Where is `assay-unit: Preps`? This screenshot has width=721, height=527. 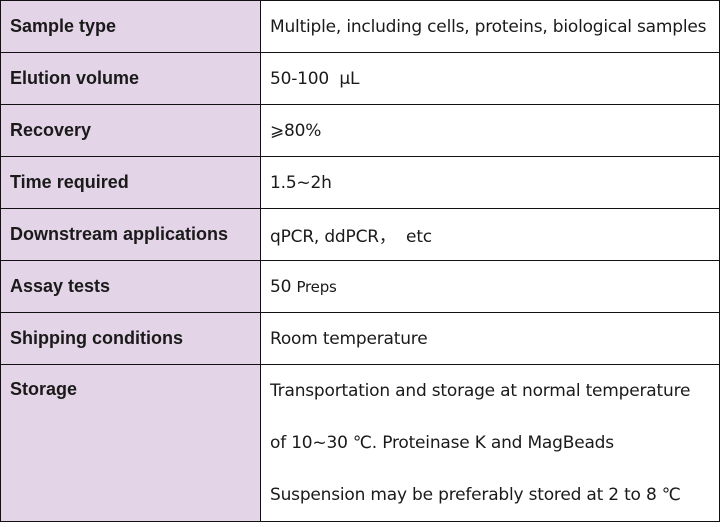 assay-unit: Preps is located at coordinates (316, 286).